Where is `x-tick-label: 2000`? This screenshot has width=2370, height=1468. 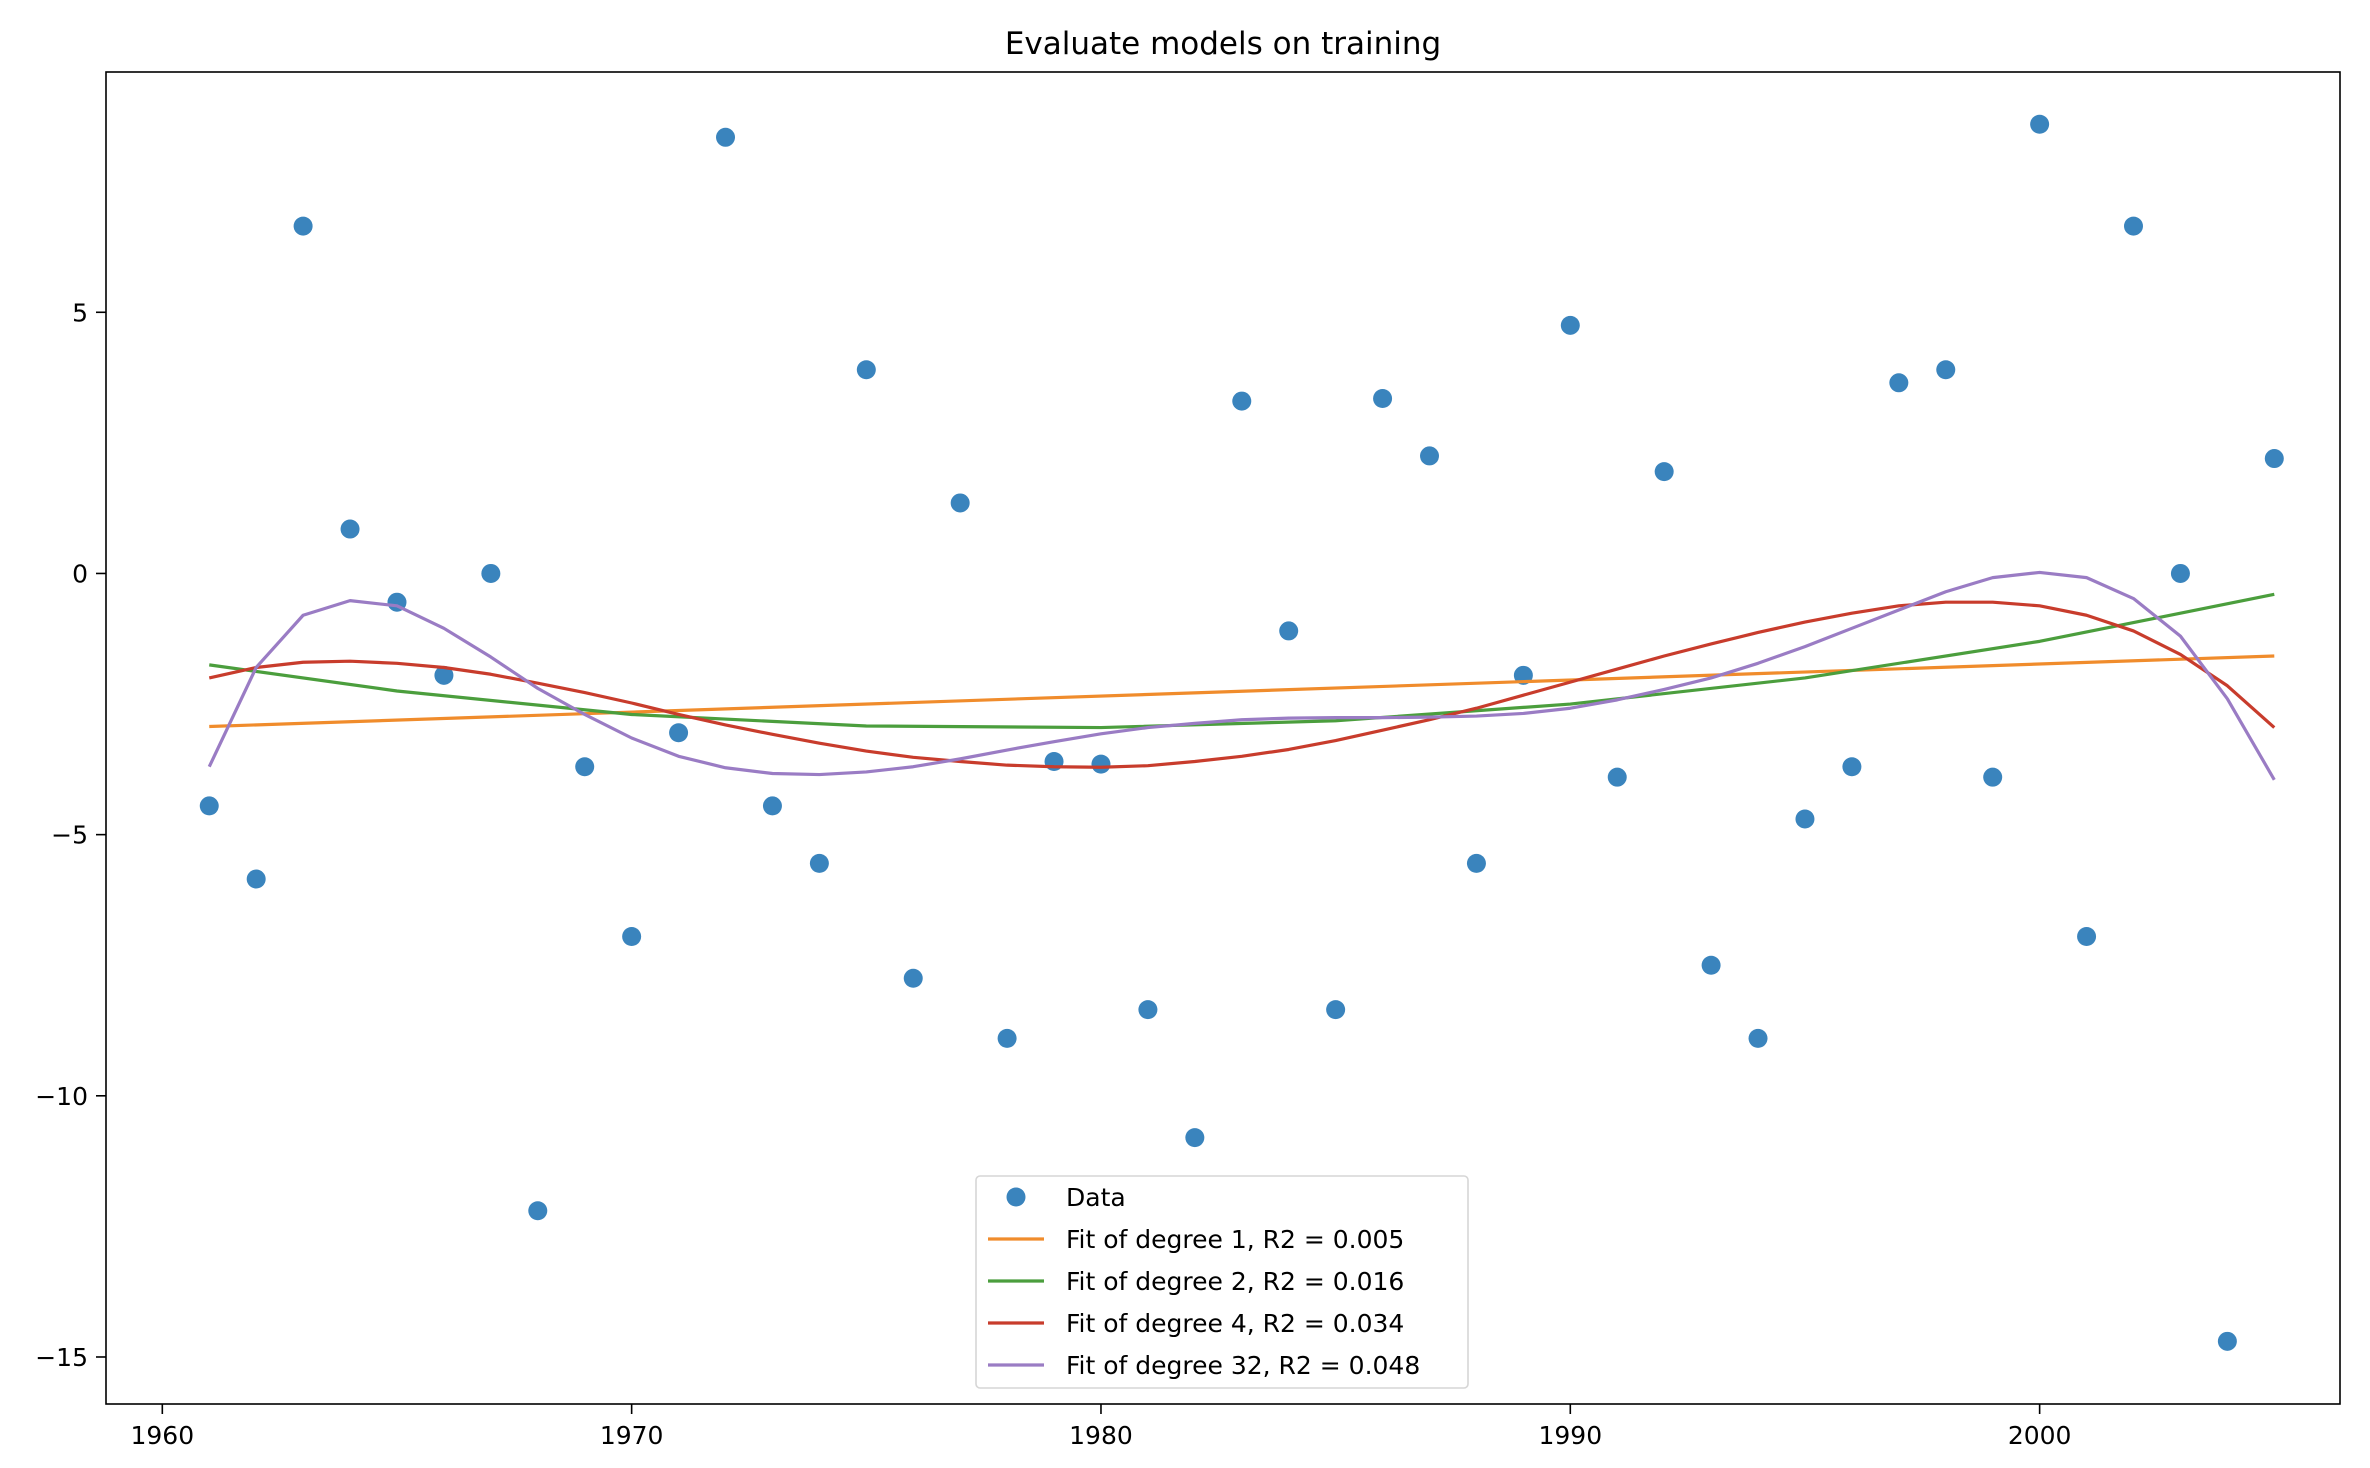
x-tick-label: 2000 is located at coordinates (2040, 1435).